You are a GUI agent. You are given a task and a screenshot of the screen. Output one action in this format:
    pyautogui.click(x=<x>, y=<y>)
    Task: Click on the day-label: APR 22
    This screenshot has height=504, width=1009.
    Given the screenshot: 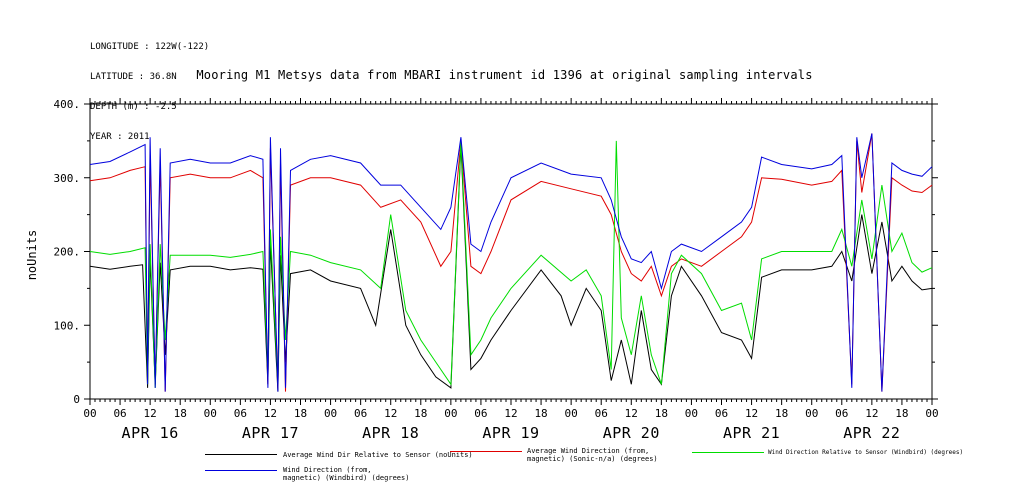 What is the action you would take?
    pyautogui.click(x=872, y=433)
    